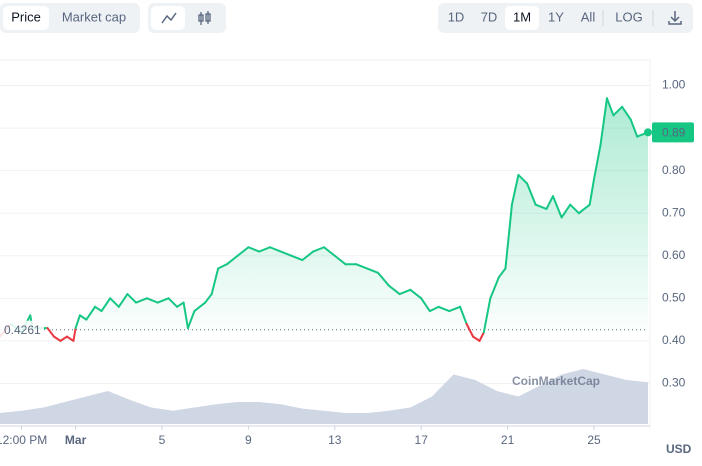  I want to click on last-point, so click(648, 132).